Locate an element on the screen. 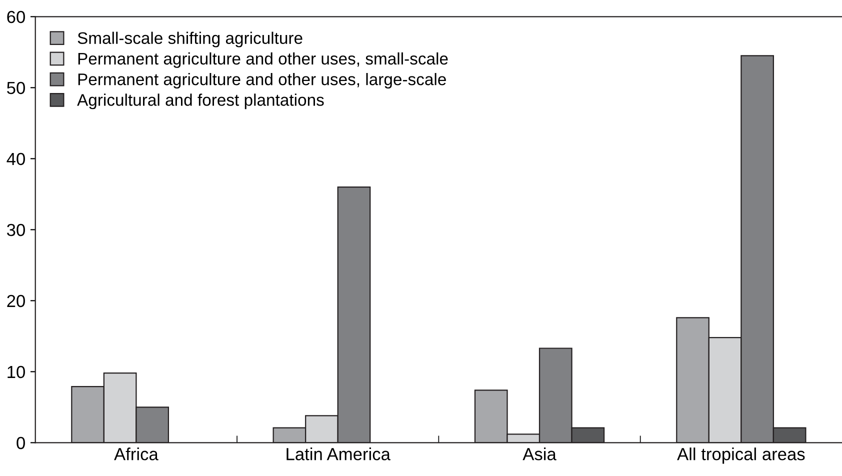  y-tick-label: 20 is located at coordinates (16, 301).